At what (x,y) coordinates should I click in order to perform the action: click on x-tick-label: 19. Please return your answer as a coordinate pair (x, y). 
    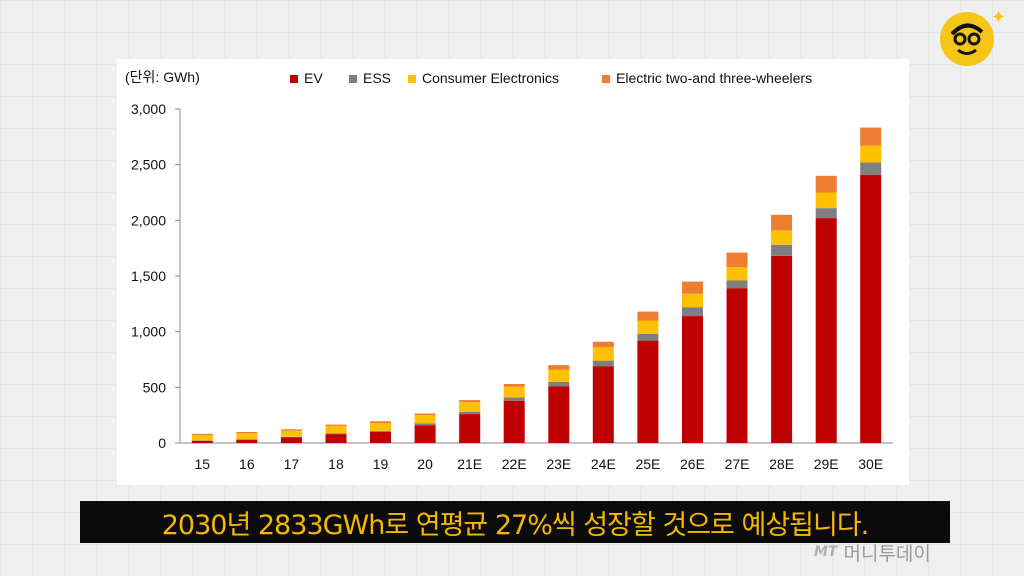
    Looking at the image, I should click on (381, 464).